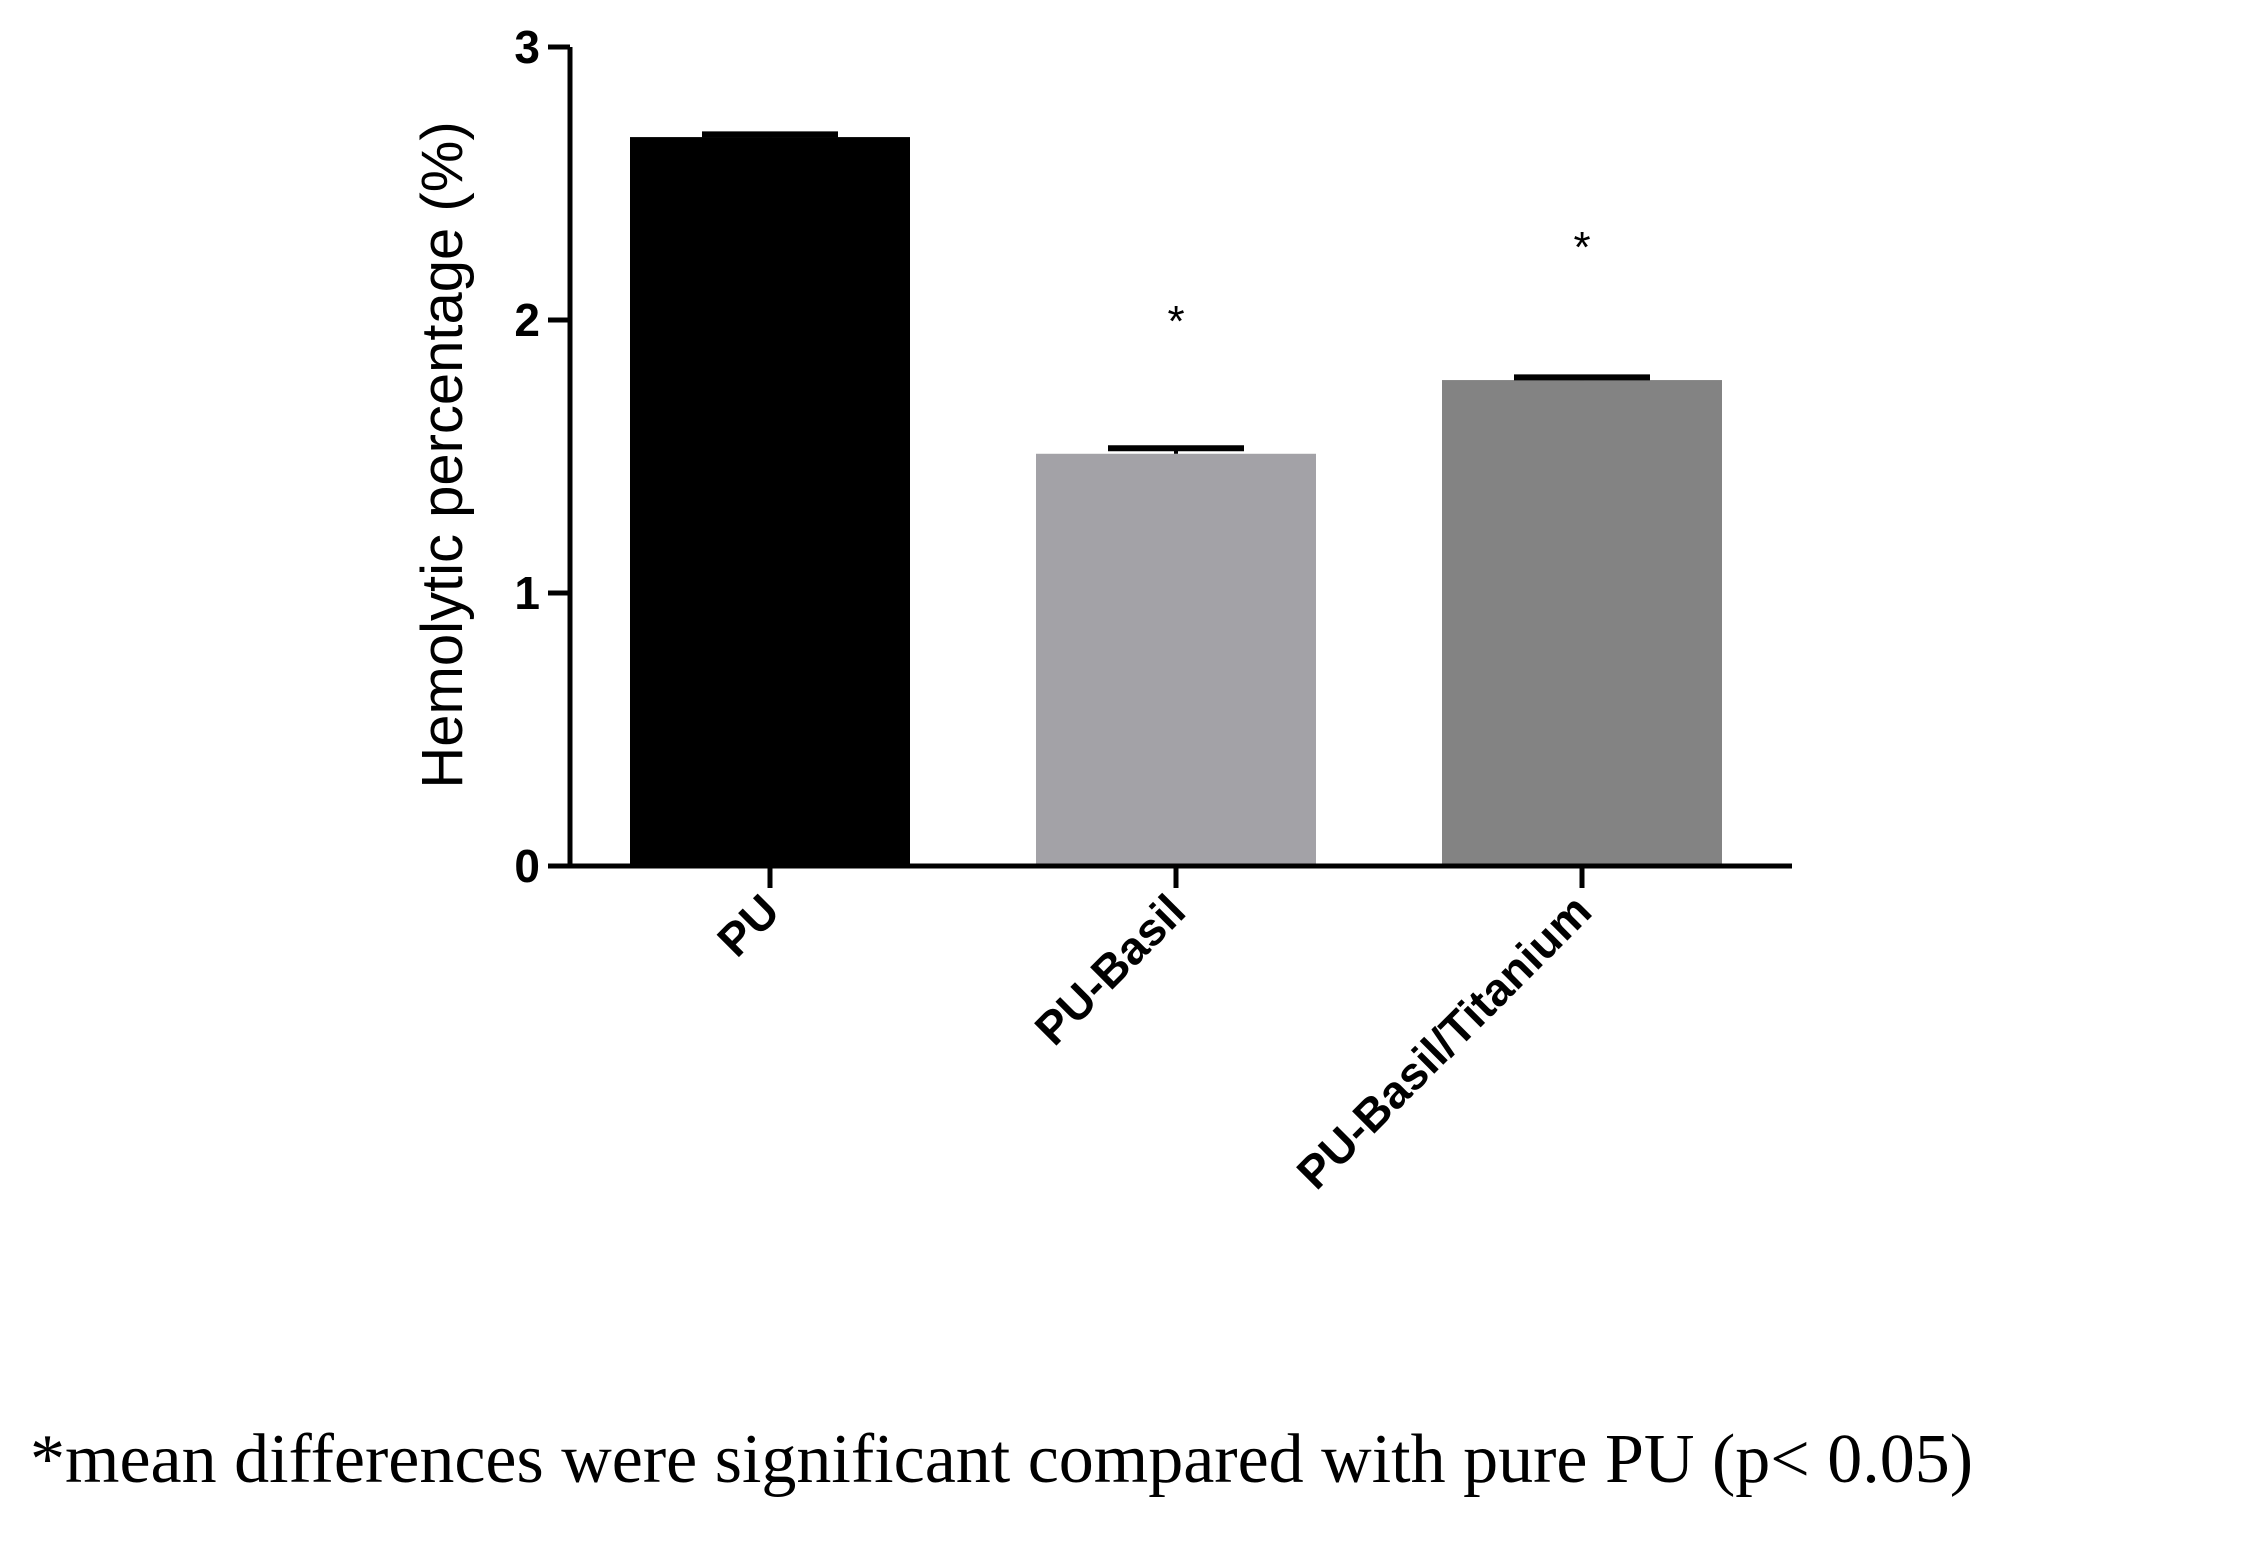 This screenshot has width=2264, height=1544. What do you see at coordinates (1444, 1041) in the screenshot?
I see `x-tick-label: PU-Basil/Titanium` at bounding box center [1444, 1041].